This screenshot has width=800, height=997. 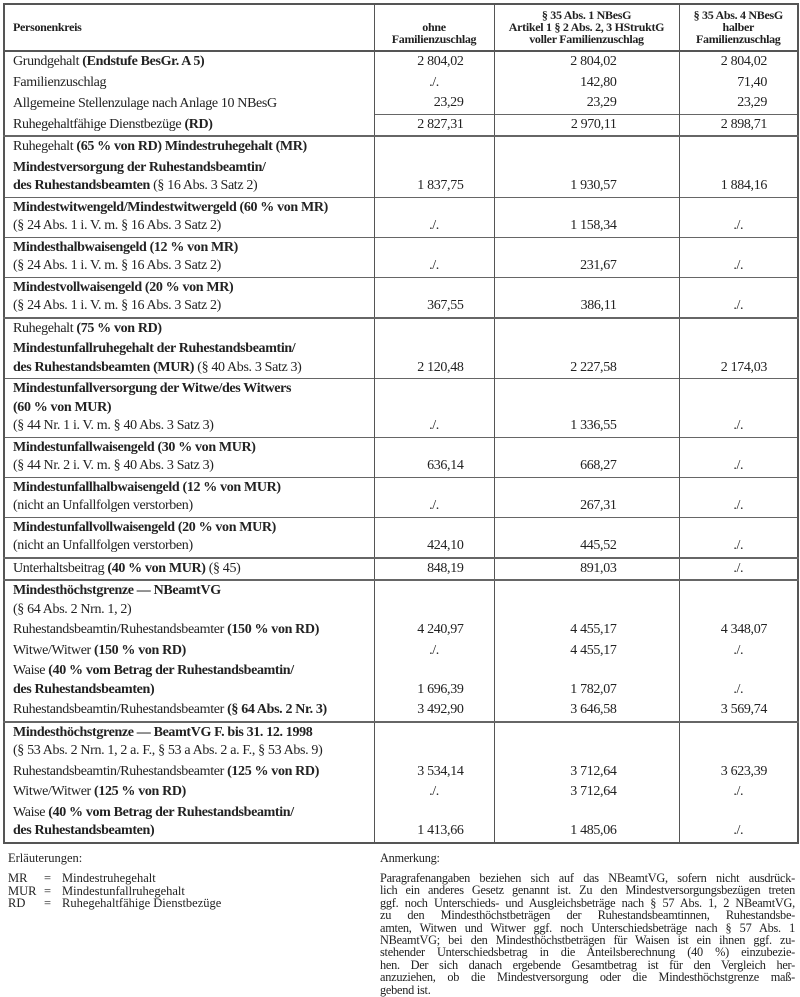 I want to click on value-cell: 1 930,57, so click(x=586, y=177).